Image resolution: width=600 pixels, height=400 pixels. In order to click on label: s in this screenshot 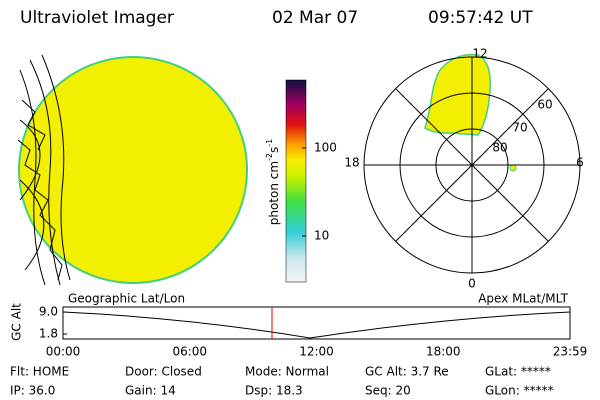, I will do `click(274, 150)`.